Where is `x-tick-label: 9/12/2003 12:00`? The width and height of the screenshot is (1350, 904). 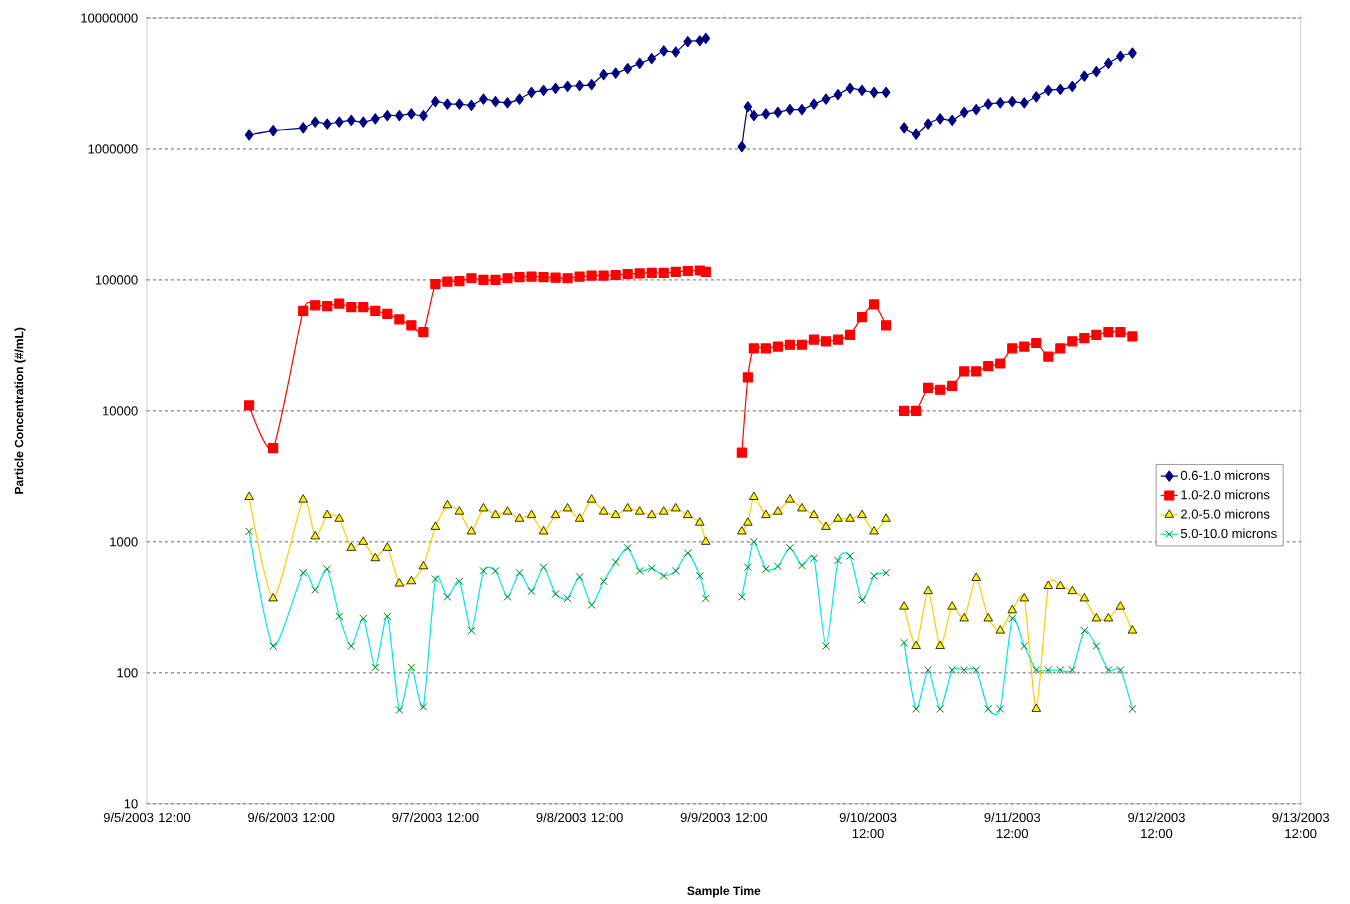 x-tick-label: 9/12/2003 12:00 is located at coordinates (1156, 825).